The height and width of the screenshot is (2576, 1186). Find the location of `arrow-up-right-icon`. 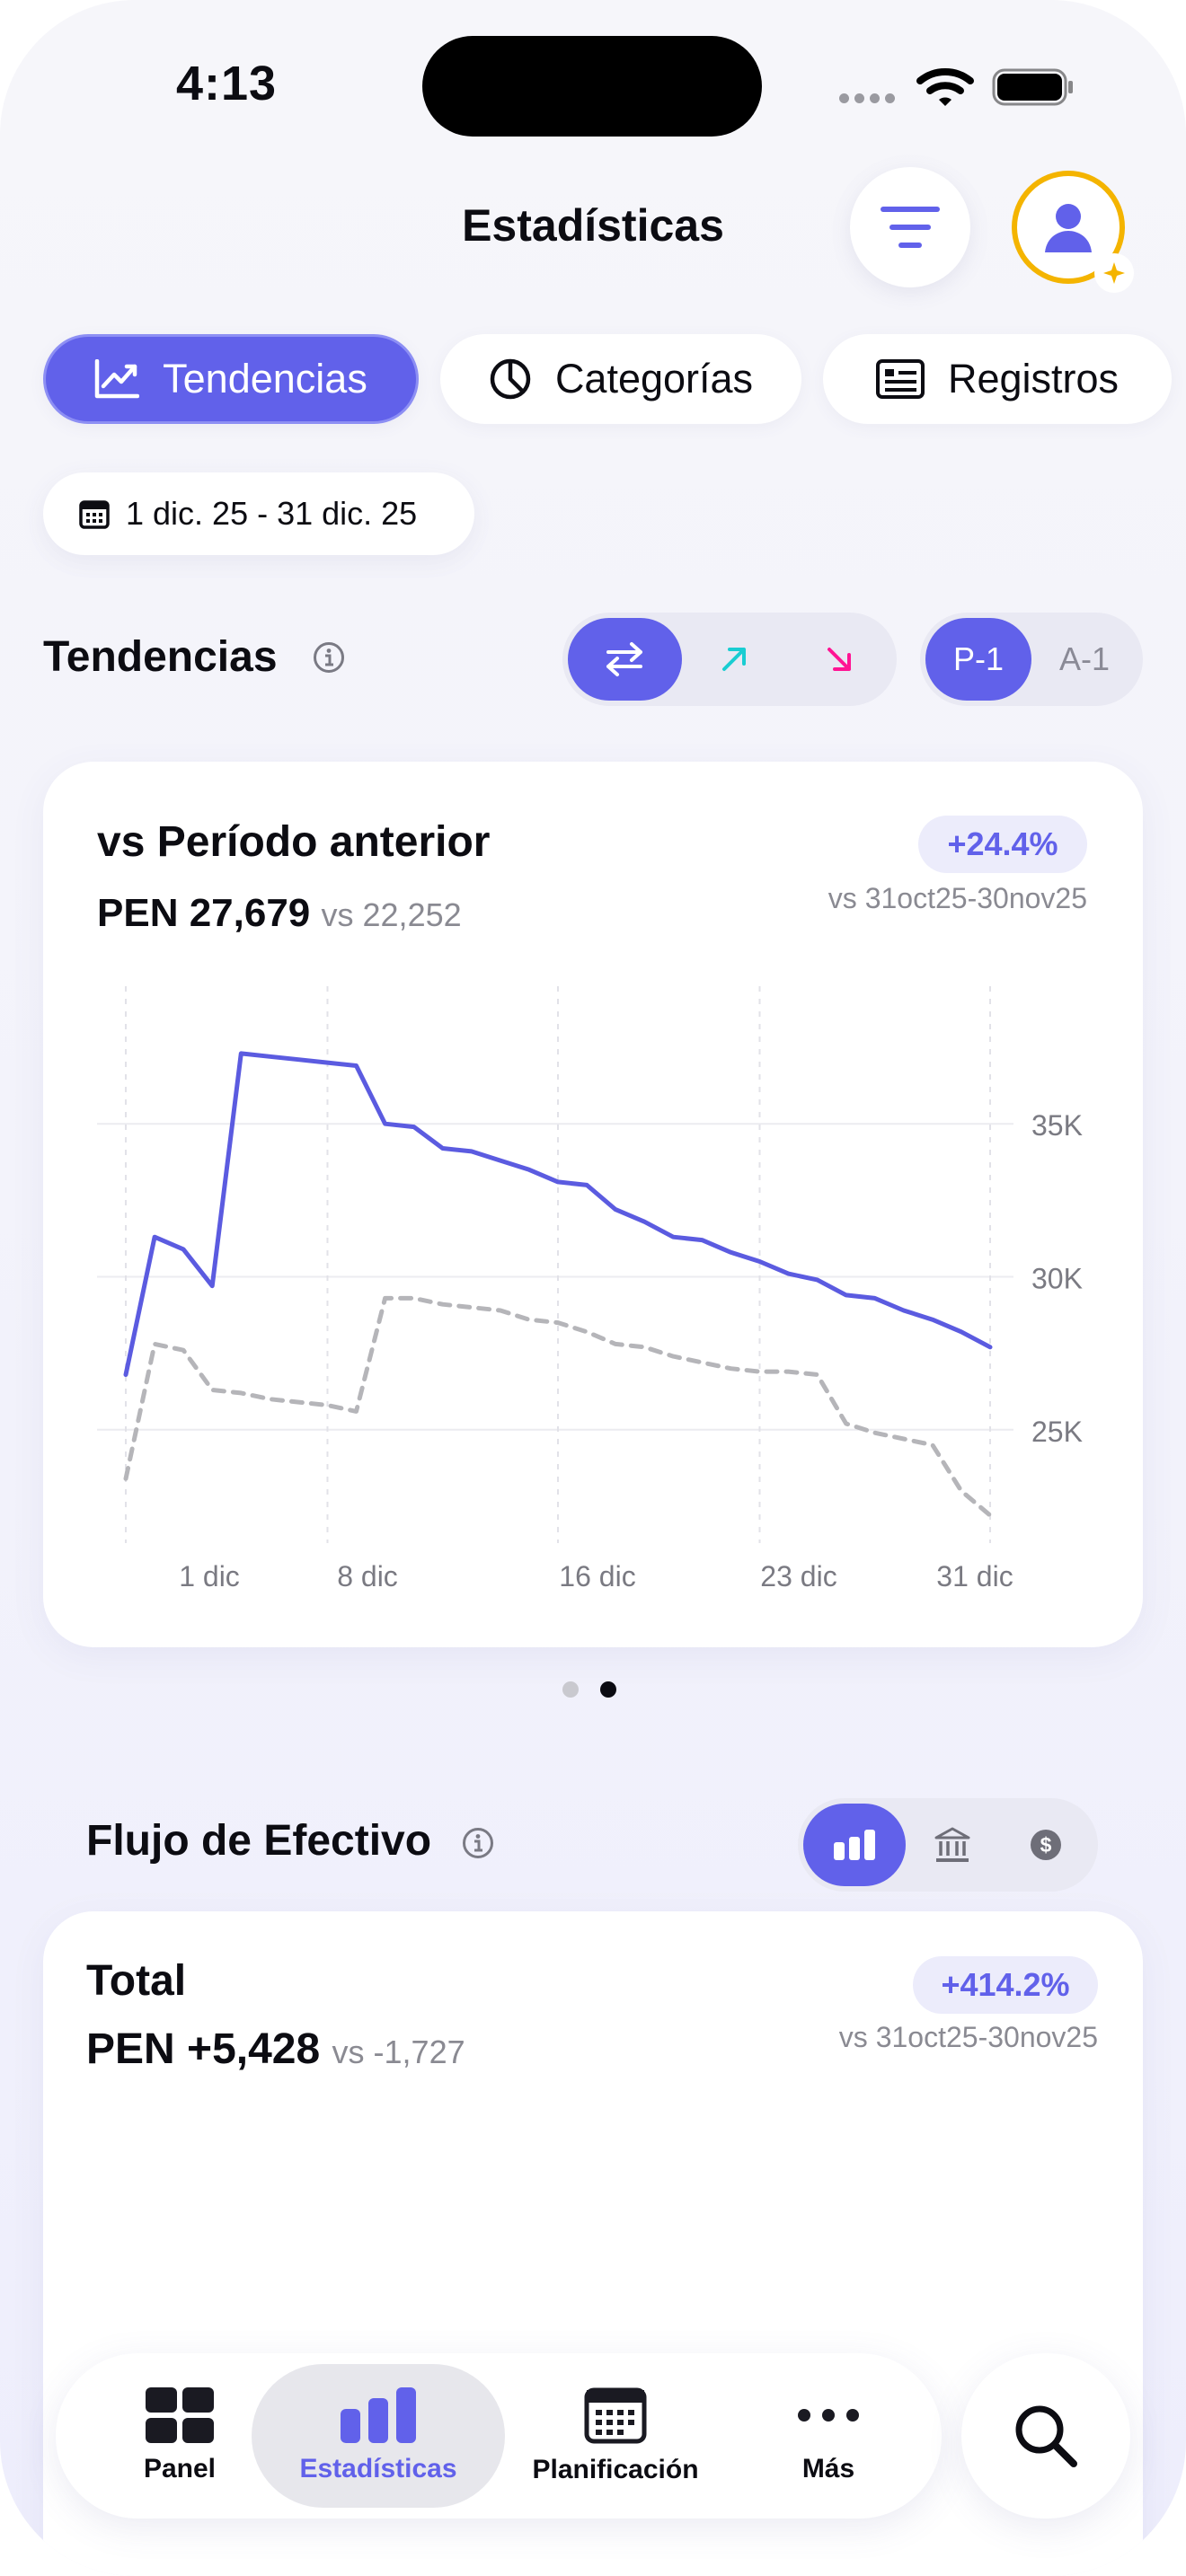

arrow-up-right-icon is located at coordinates (733, 659).